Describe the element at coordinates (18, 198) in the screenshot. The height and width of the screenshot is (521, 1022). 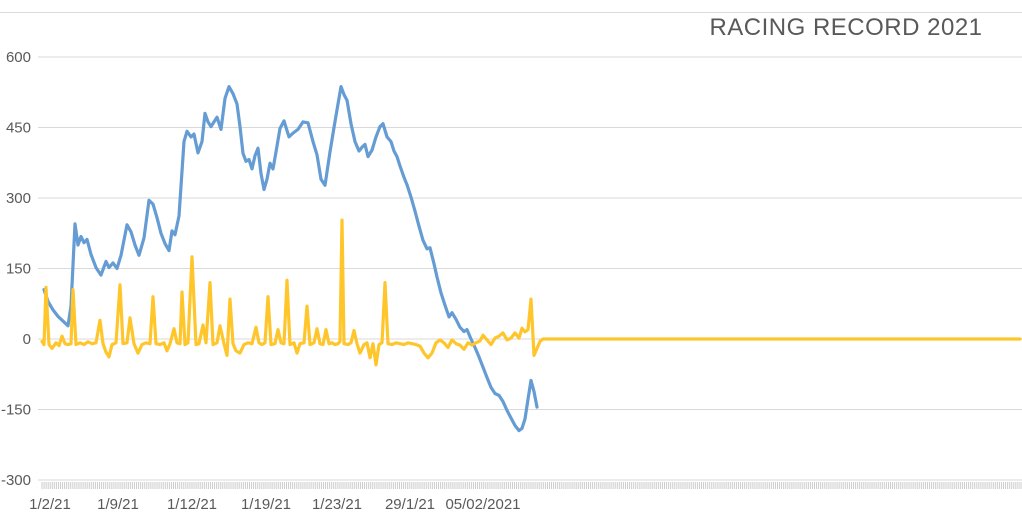
I see `y-axis-tick-label: 300` at that location.